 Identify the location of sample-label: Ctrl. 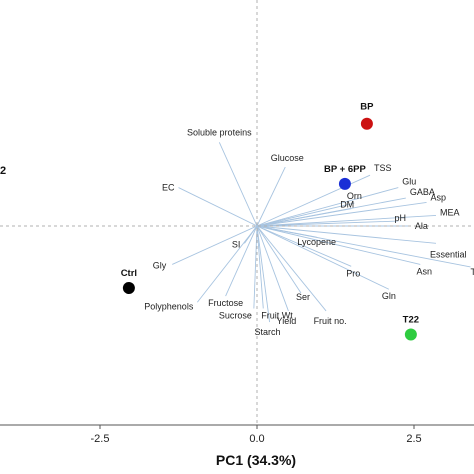
(129, 273).